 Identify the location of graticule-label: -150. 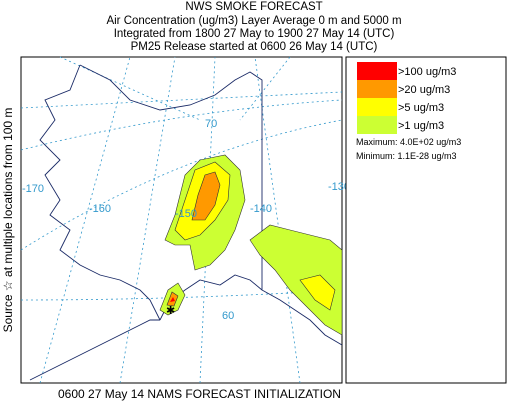
(186, 214).